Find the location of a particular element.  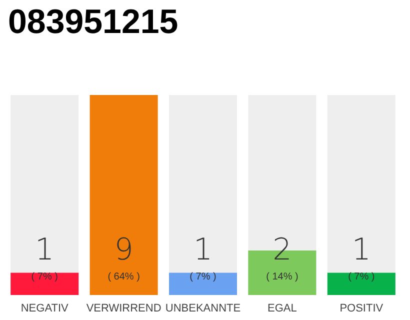

data-label: 9 is located at coordinates (124, 250).